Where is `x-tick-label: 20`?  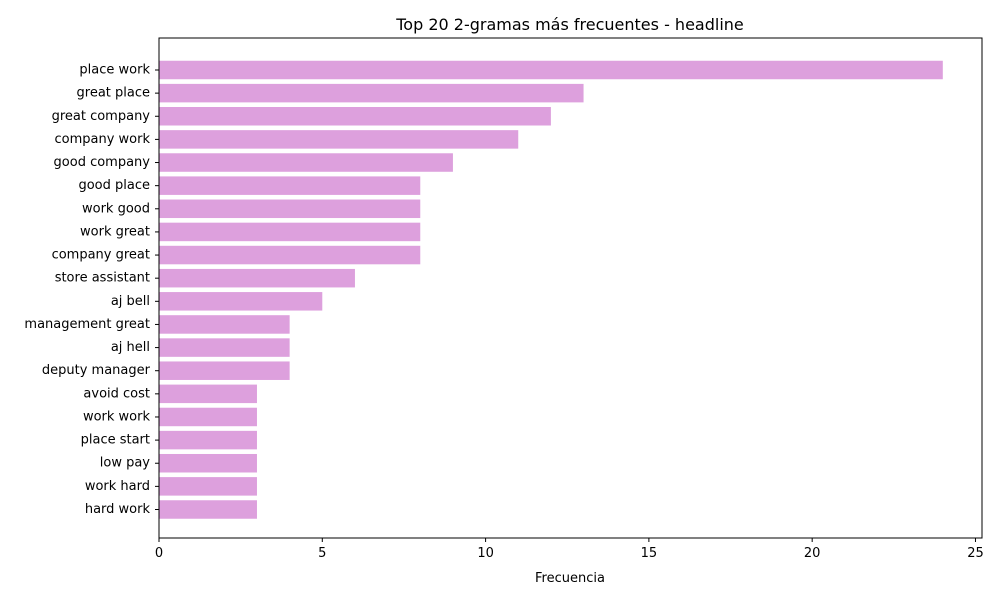
x-tick-label: 20 is located at coordinates (812, 553).